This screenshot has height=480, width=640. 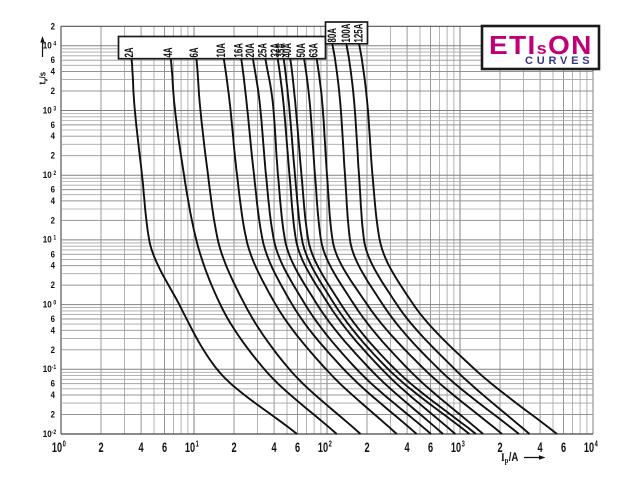 What do you see at coordinates (169, 52) in the screenshot?
I see `svg-text: 4A` at bounding box center [169, 52].